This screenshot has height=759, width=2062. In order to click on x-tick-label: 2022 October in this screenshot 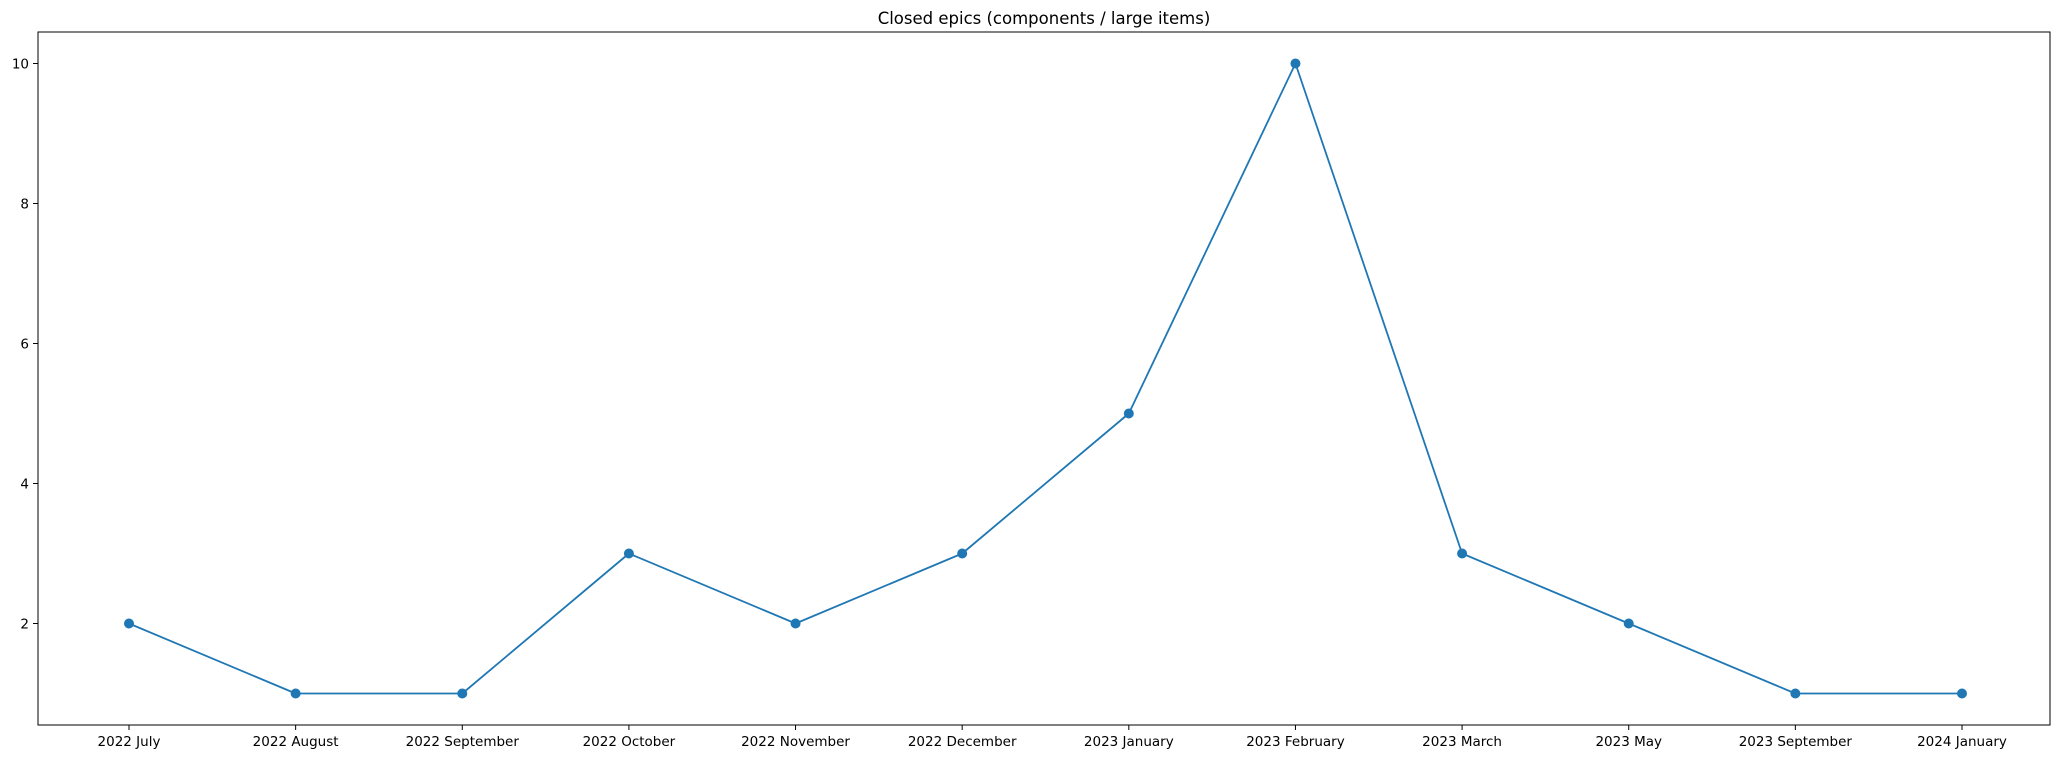, I will do `click(629, 742)`.